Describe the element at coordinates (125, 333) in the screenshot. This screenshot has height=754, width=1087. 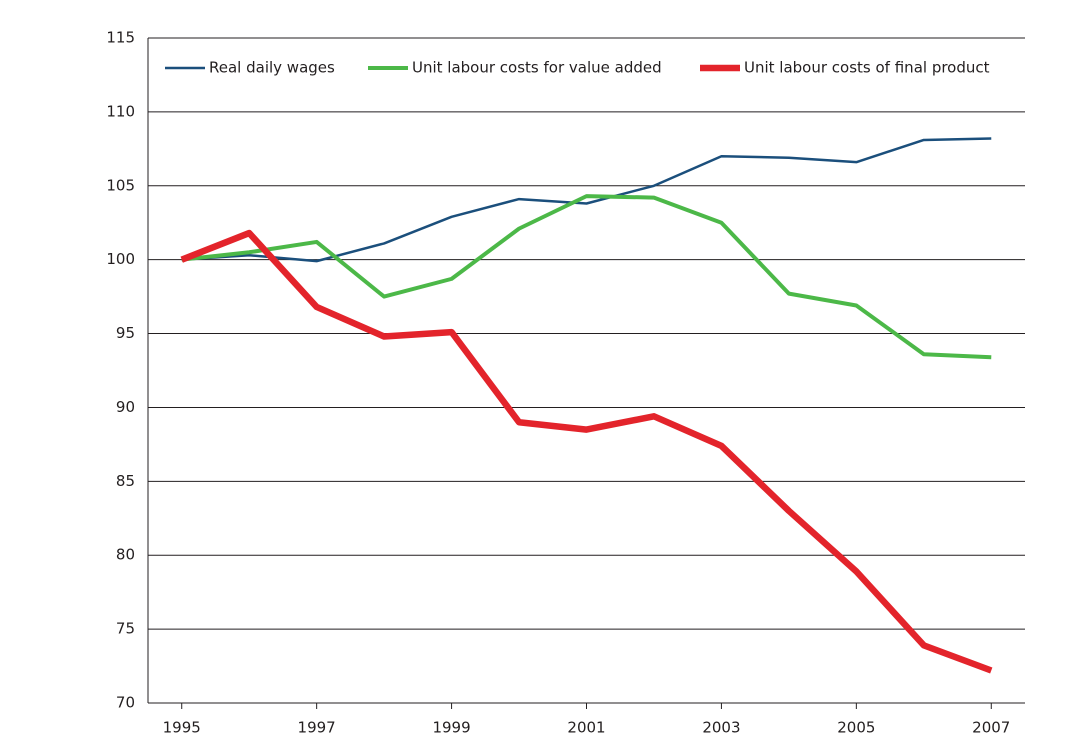
I see `y-tick-label: 95` at that location.